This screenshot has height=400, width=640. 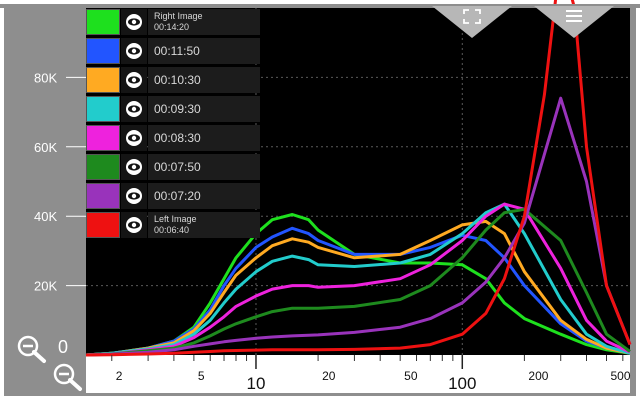 I want to click on x-tick-label: 20, so click(x=329, y=376).